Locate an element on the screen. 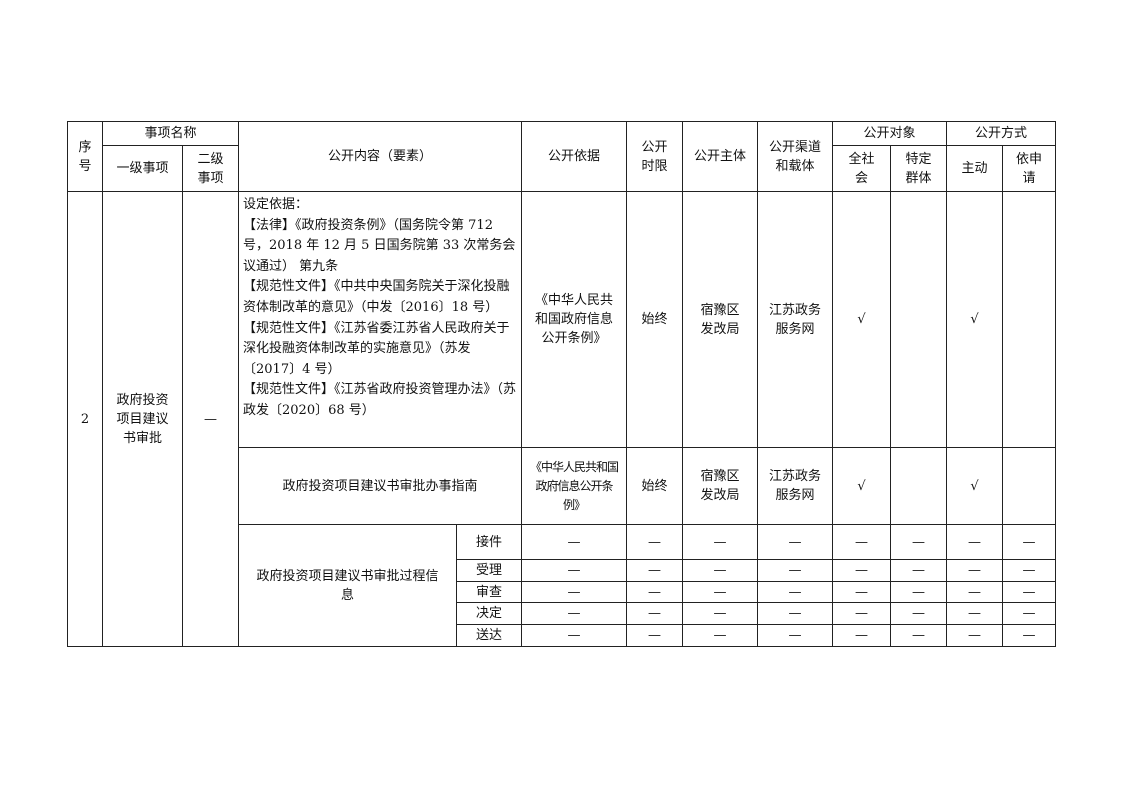  header-channel: 公开渠道和载体 is located at coordinates (795, 156).